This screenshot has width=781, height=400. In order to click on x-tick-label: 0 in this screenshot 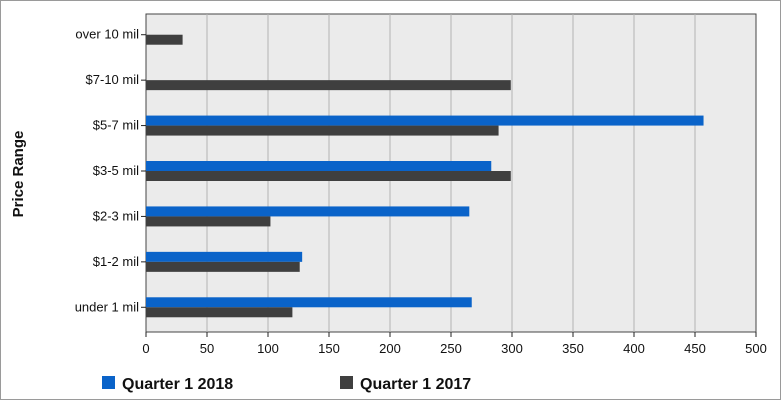, I will do `click(145, 348)`.